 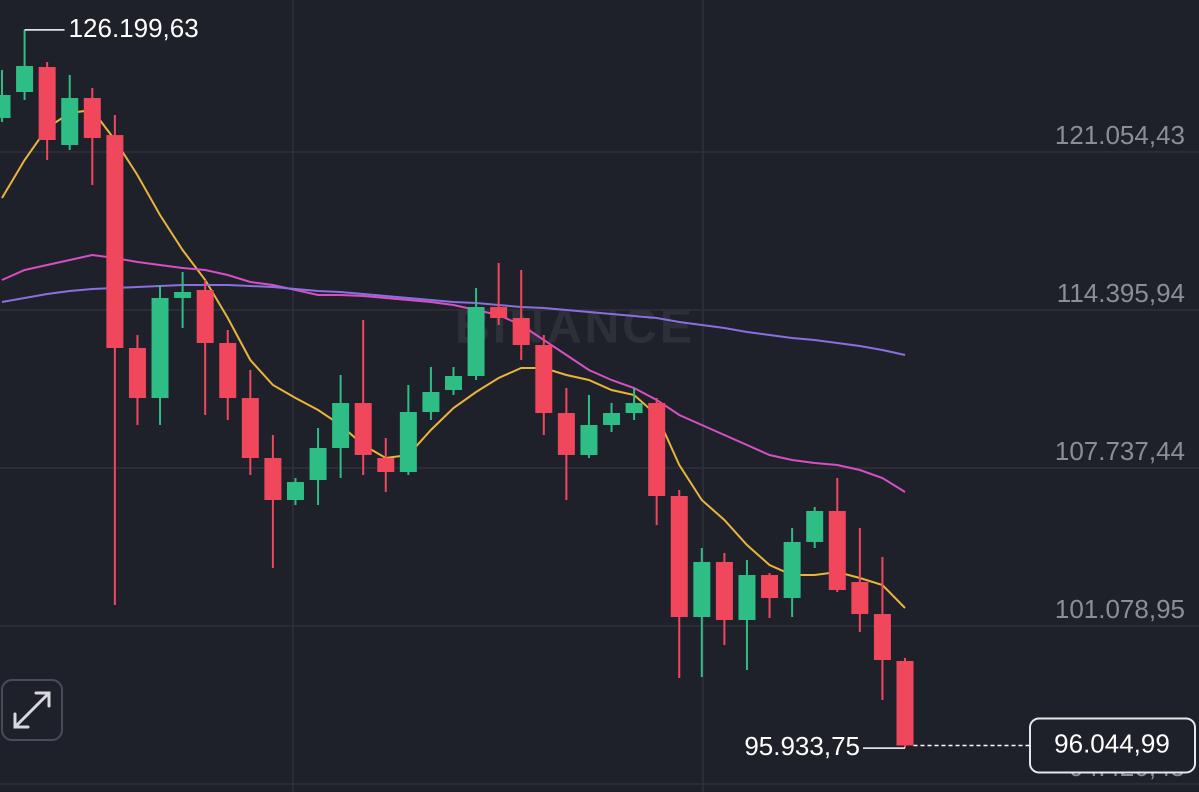 I want to click on y-tick-label: 101.078,95, so click(x=1120, y=609).